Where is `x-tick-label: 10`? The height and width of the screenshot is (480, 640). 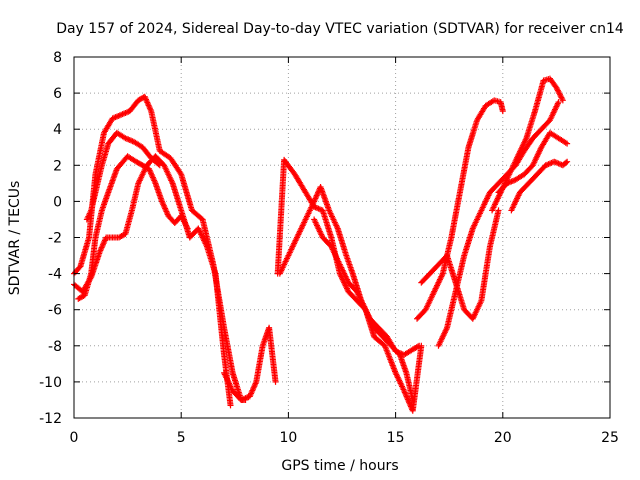 x-tick-label: 10 is located at coordinates (288, 438).